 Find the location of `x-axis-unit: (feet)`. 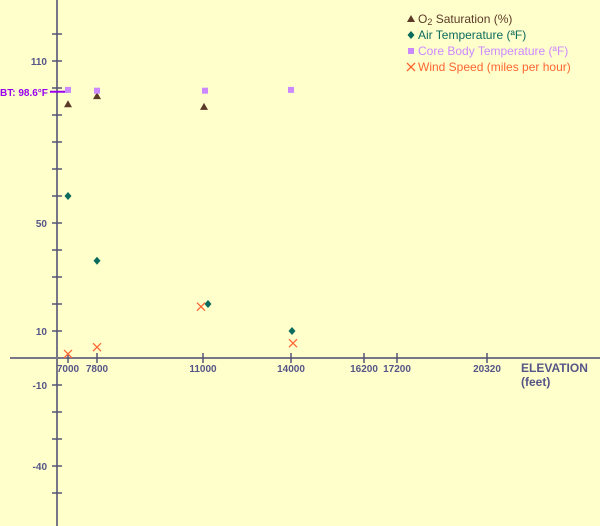

x-axis-unit: (feet) is located at coordinates (535, 382).